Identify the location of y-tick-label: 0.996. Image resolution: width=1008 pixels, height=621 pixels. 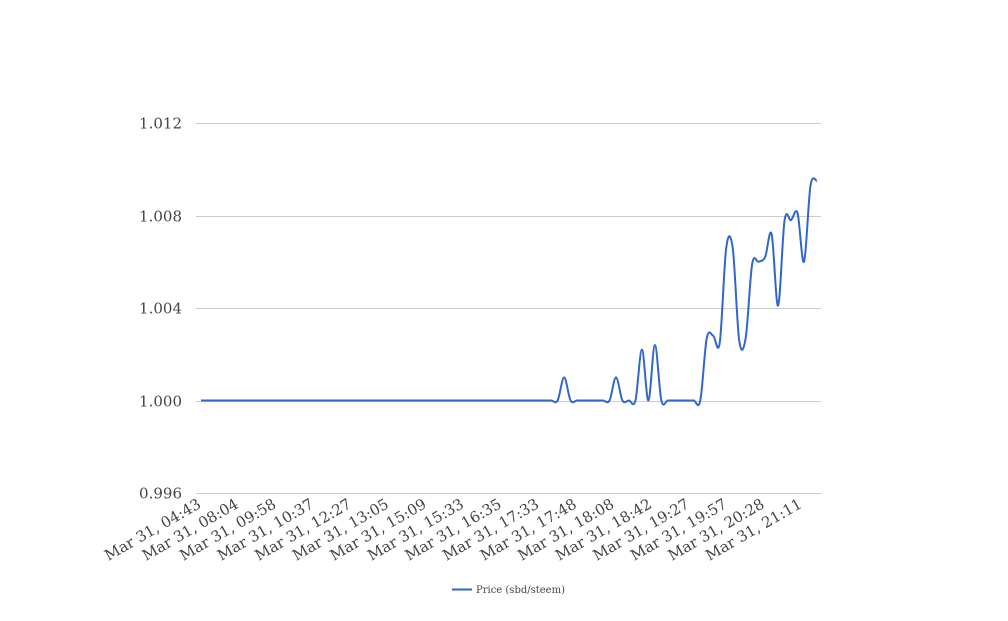
(160, 494).